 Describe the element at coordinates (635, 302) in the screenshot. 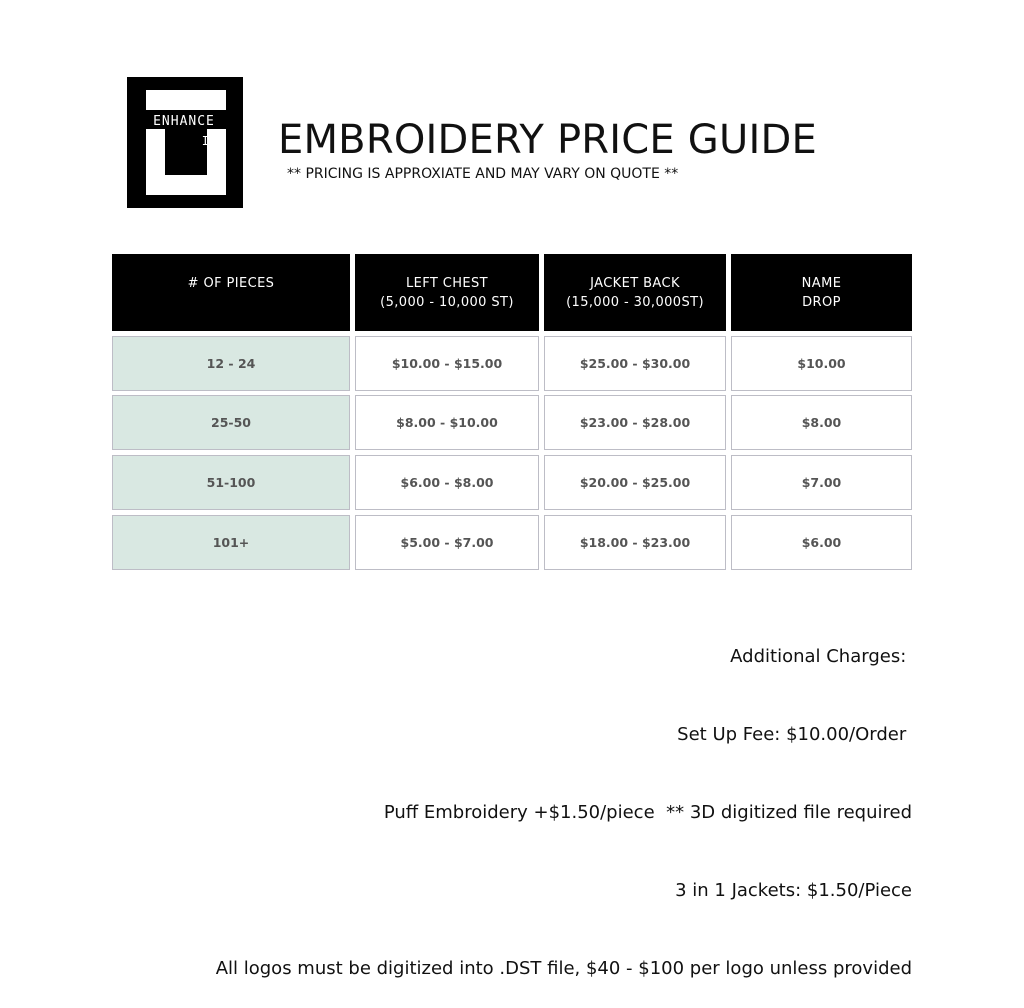

I see `header-jacket-back-line2: (15,000 - 30,000ST)` at that location.